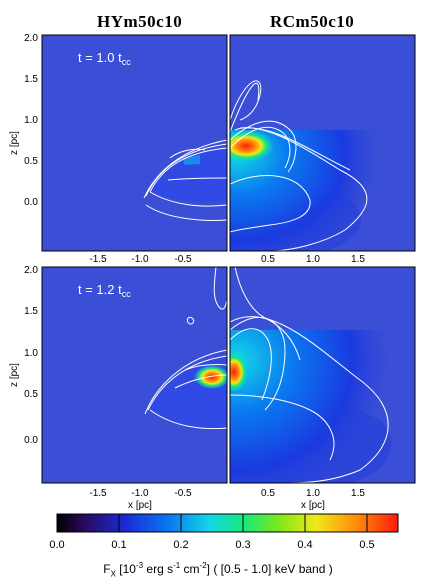 The image size is (436, 581). I want to click on x-axis-label-right: x [pc], so click(313, 505).